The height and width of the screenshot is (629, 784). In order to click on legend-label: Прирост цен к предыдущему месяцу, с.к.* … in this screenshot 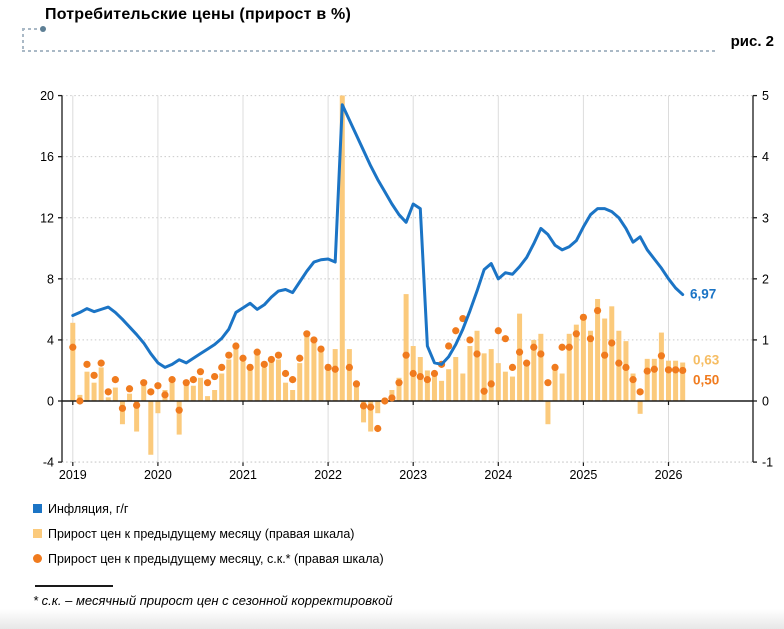, I will do `click(216, 558)`.